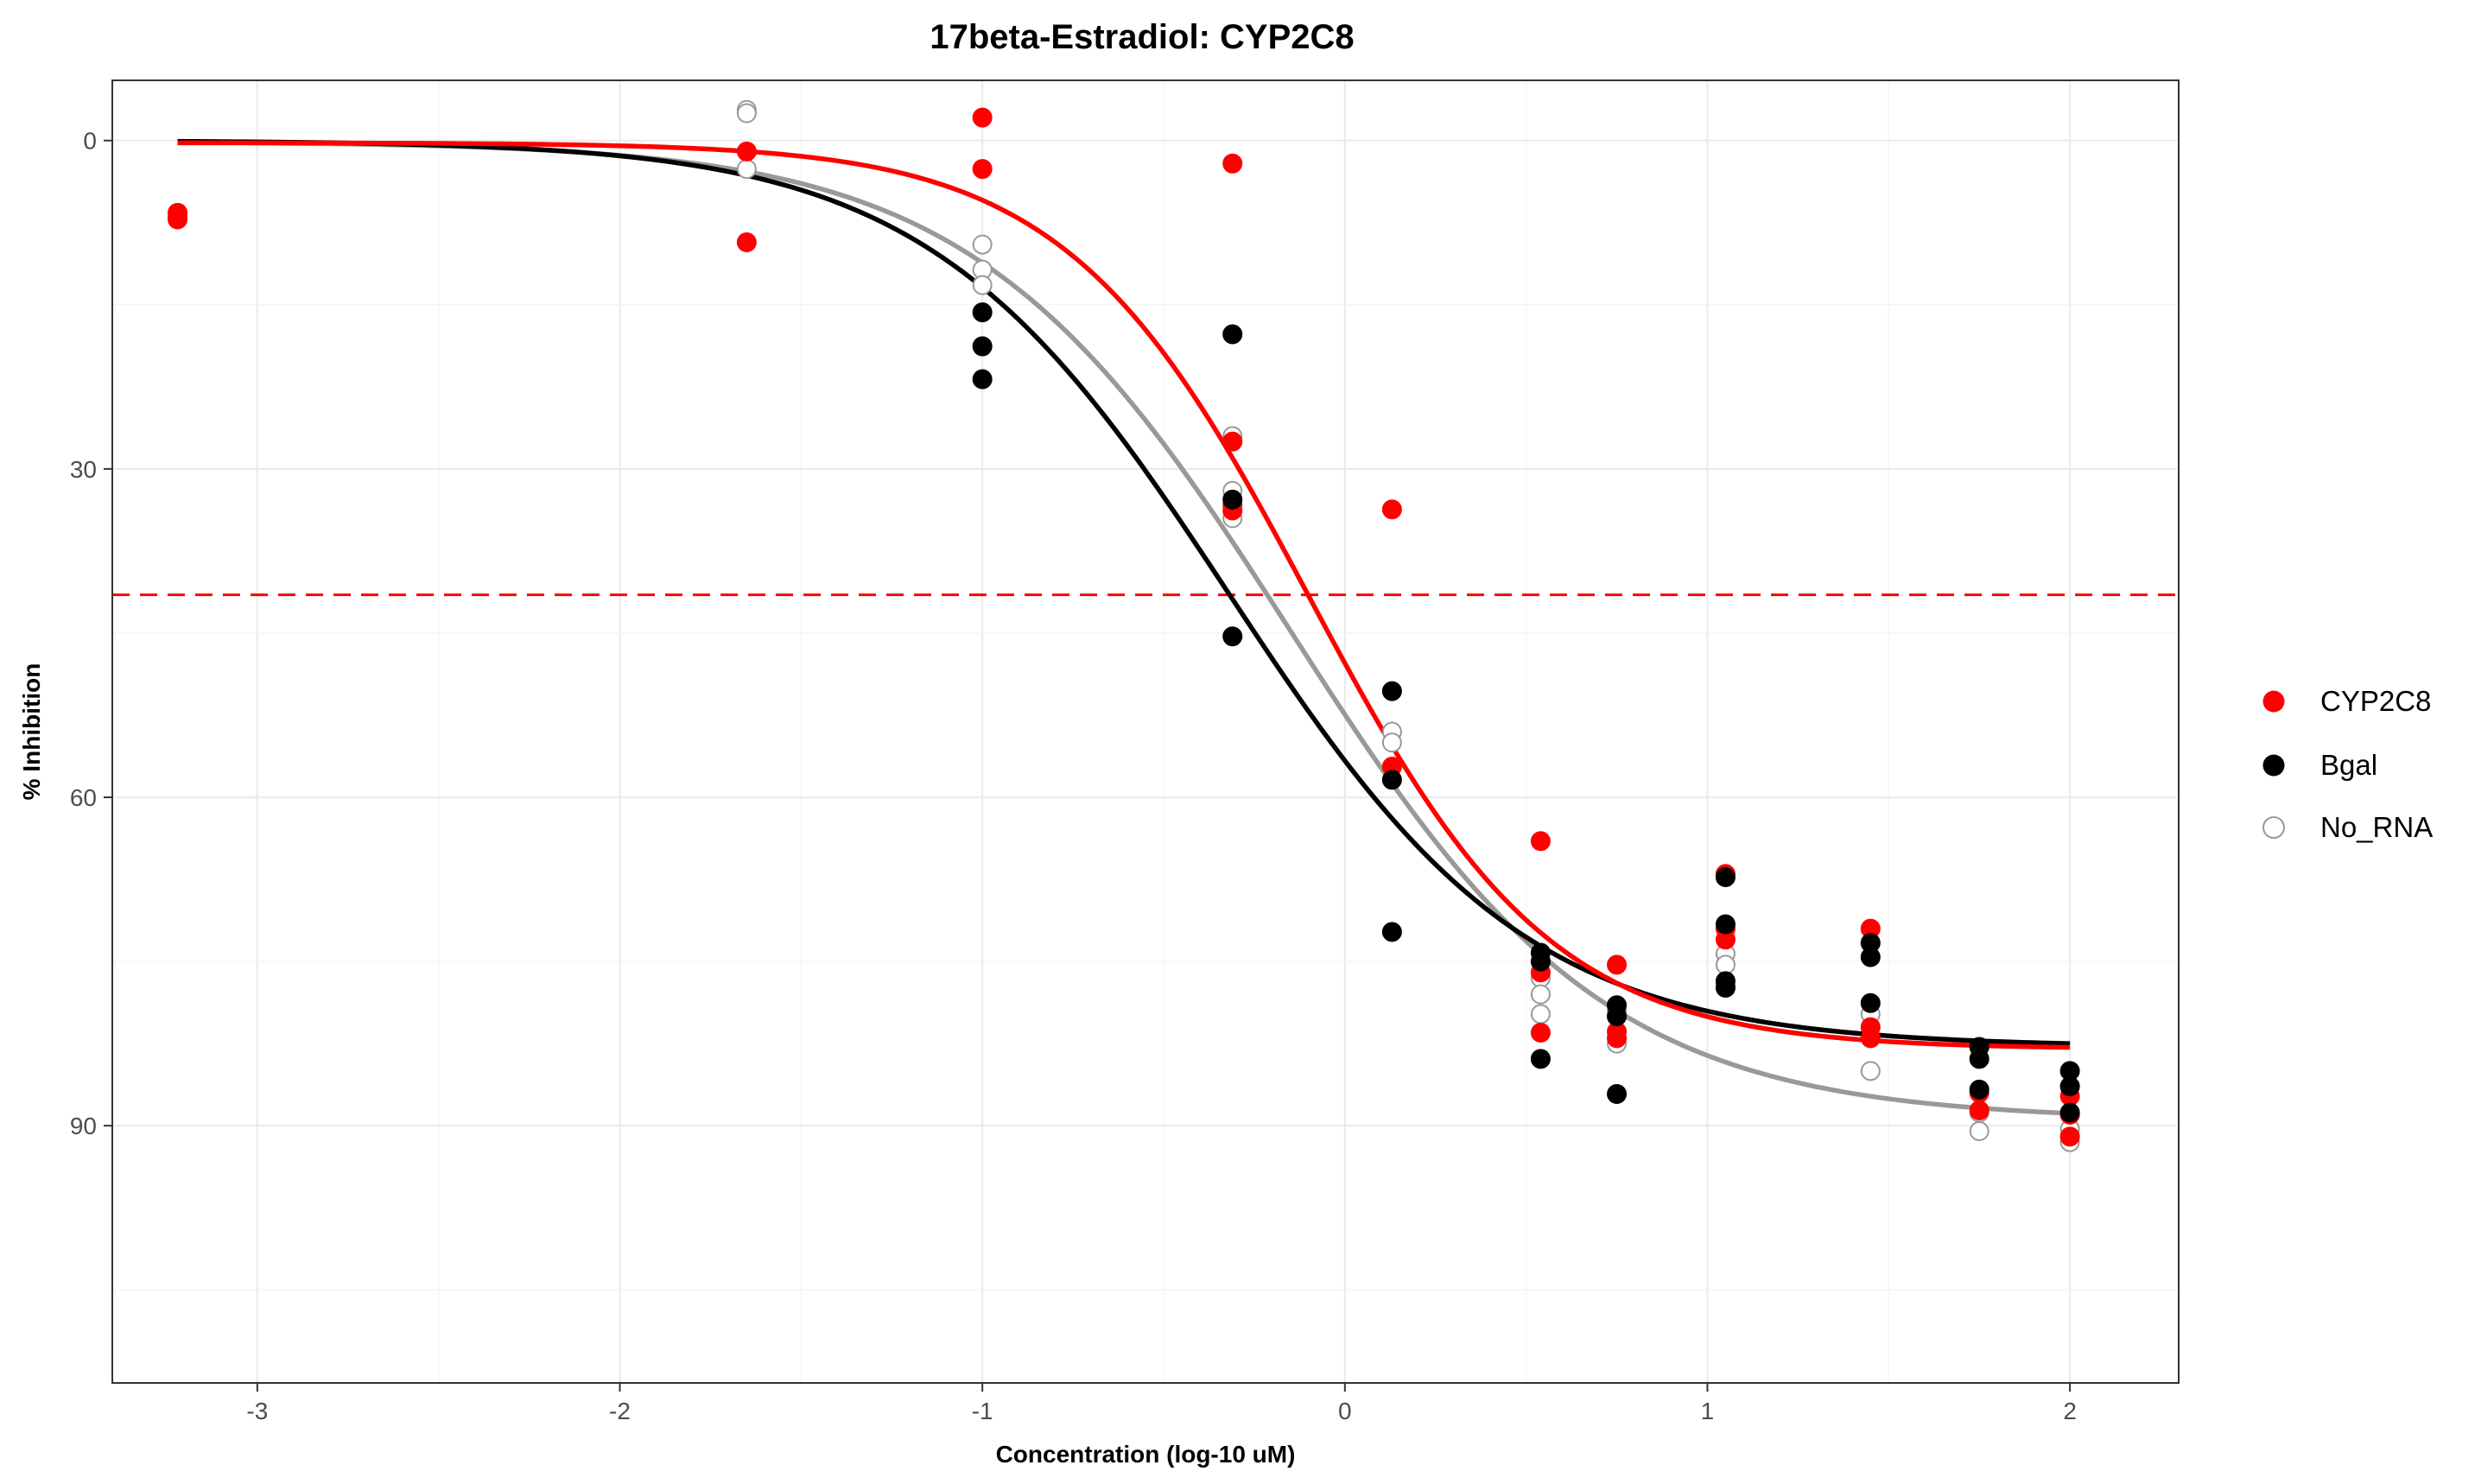 The height and width of the screenshot is (1484, 2475). Describe the element at coordinates (620, 1411) in the screenshot. I see `x-tick-label: -2` at that location.